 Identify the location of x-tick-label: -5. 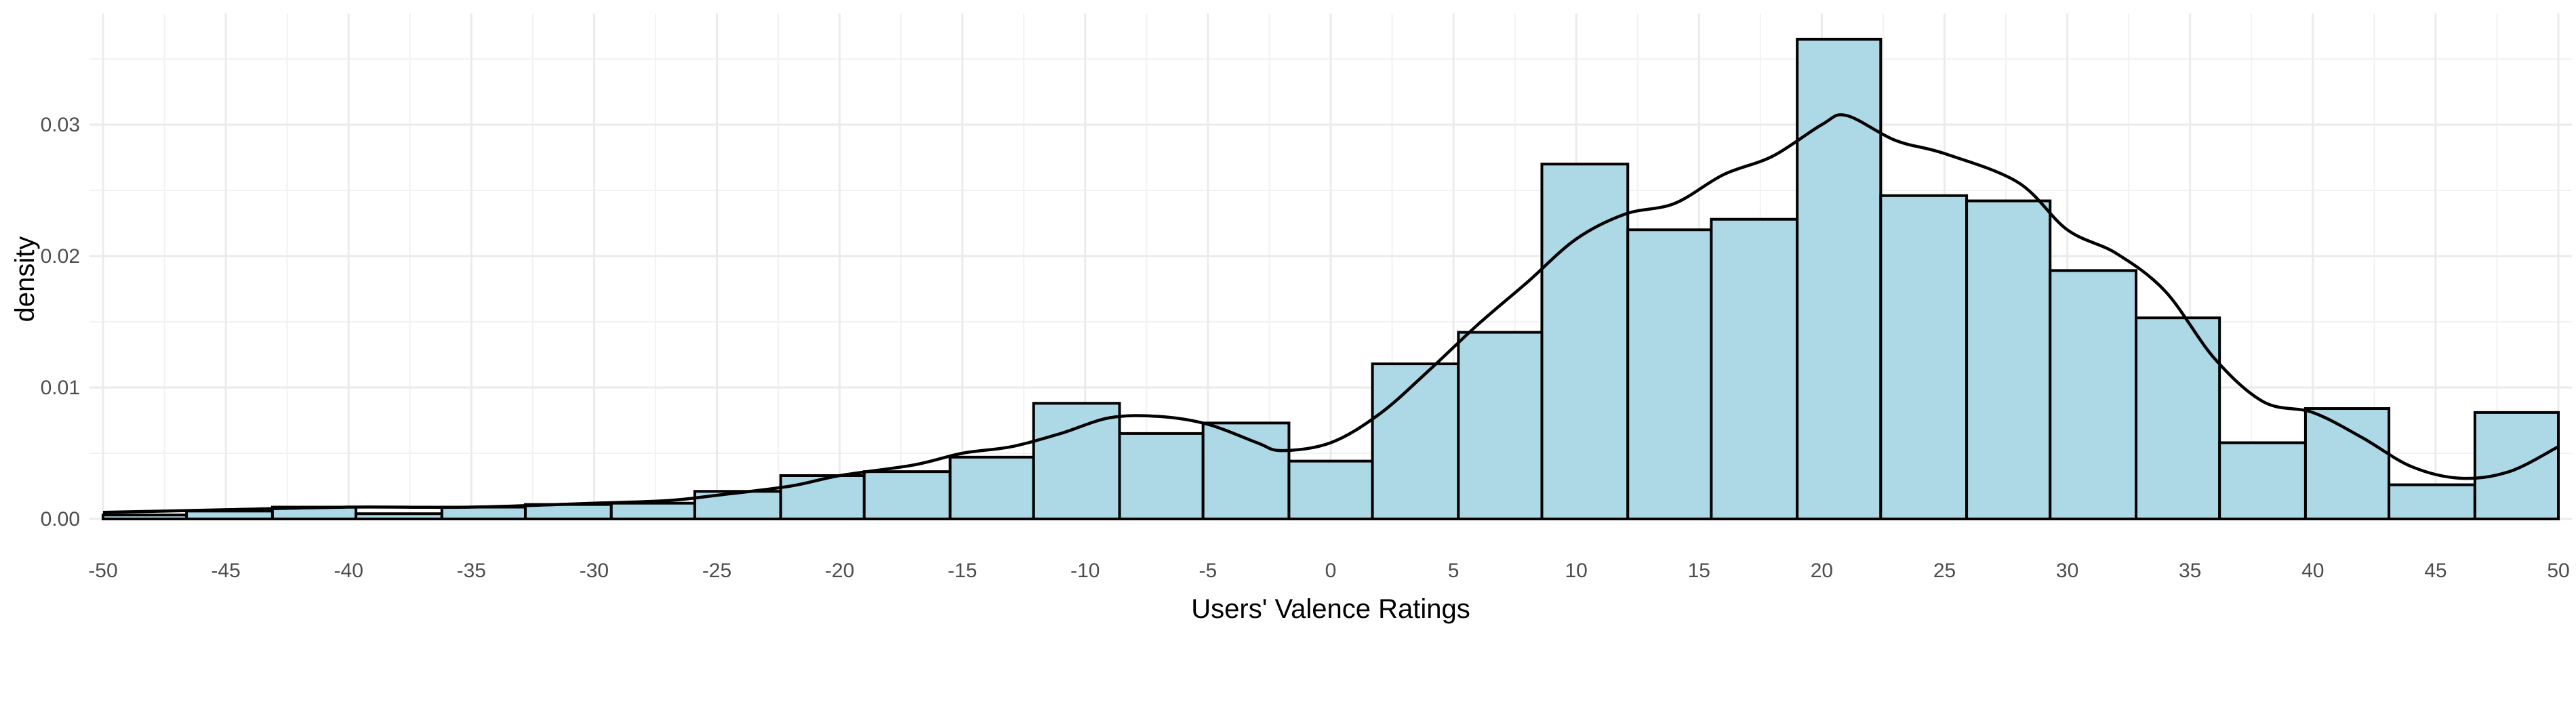
(1208, 571).